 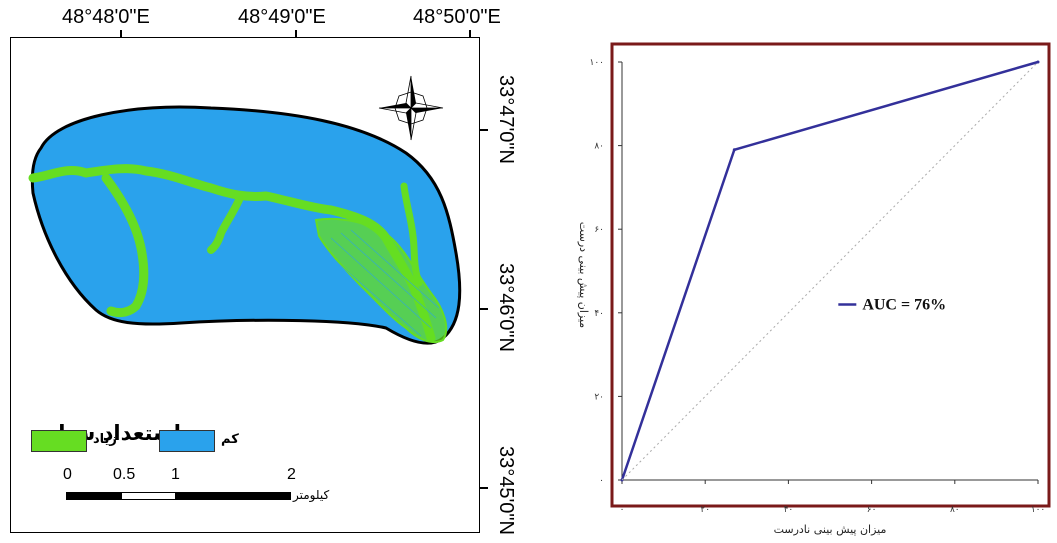 I want to click on lon-label-3: 48°50'0"E, so click(x=457, y=17).